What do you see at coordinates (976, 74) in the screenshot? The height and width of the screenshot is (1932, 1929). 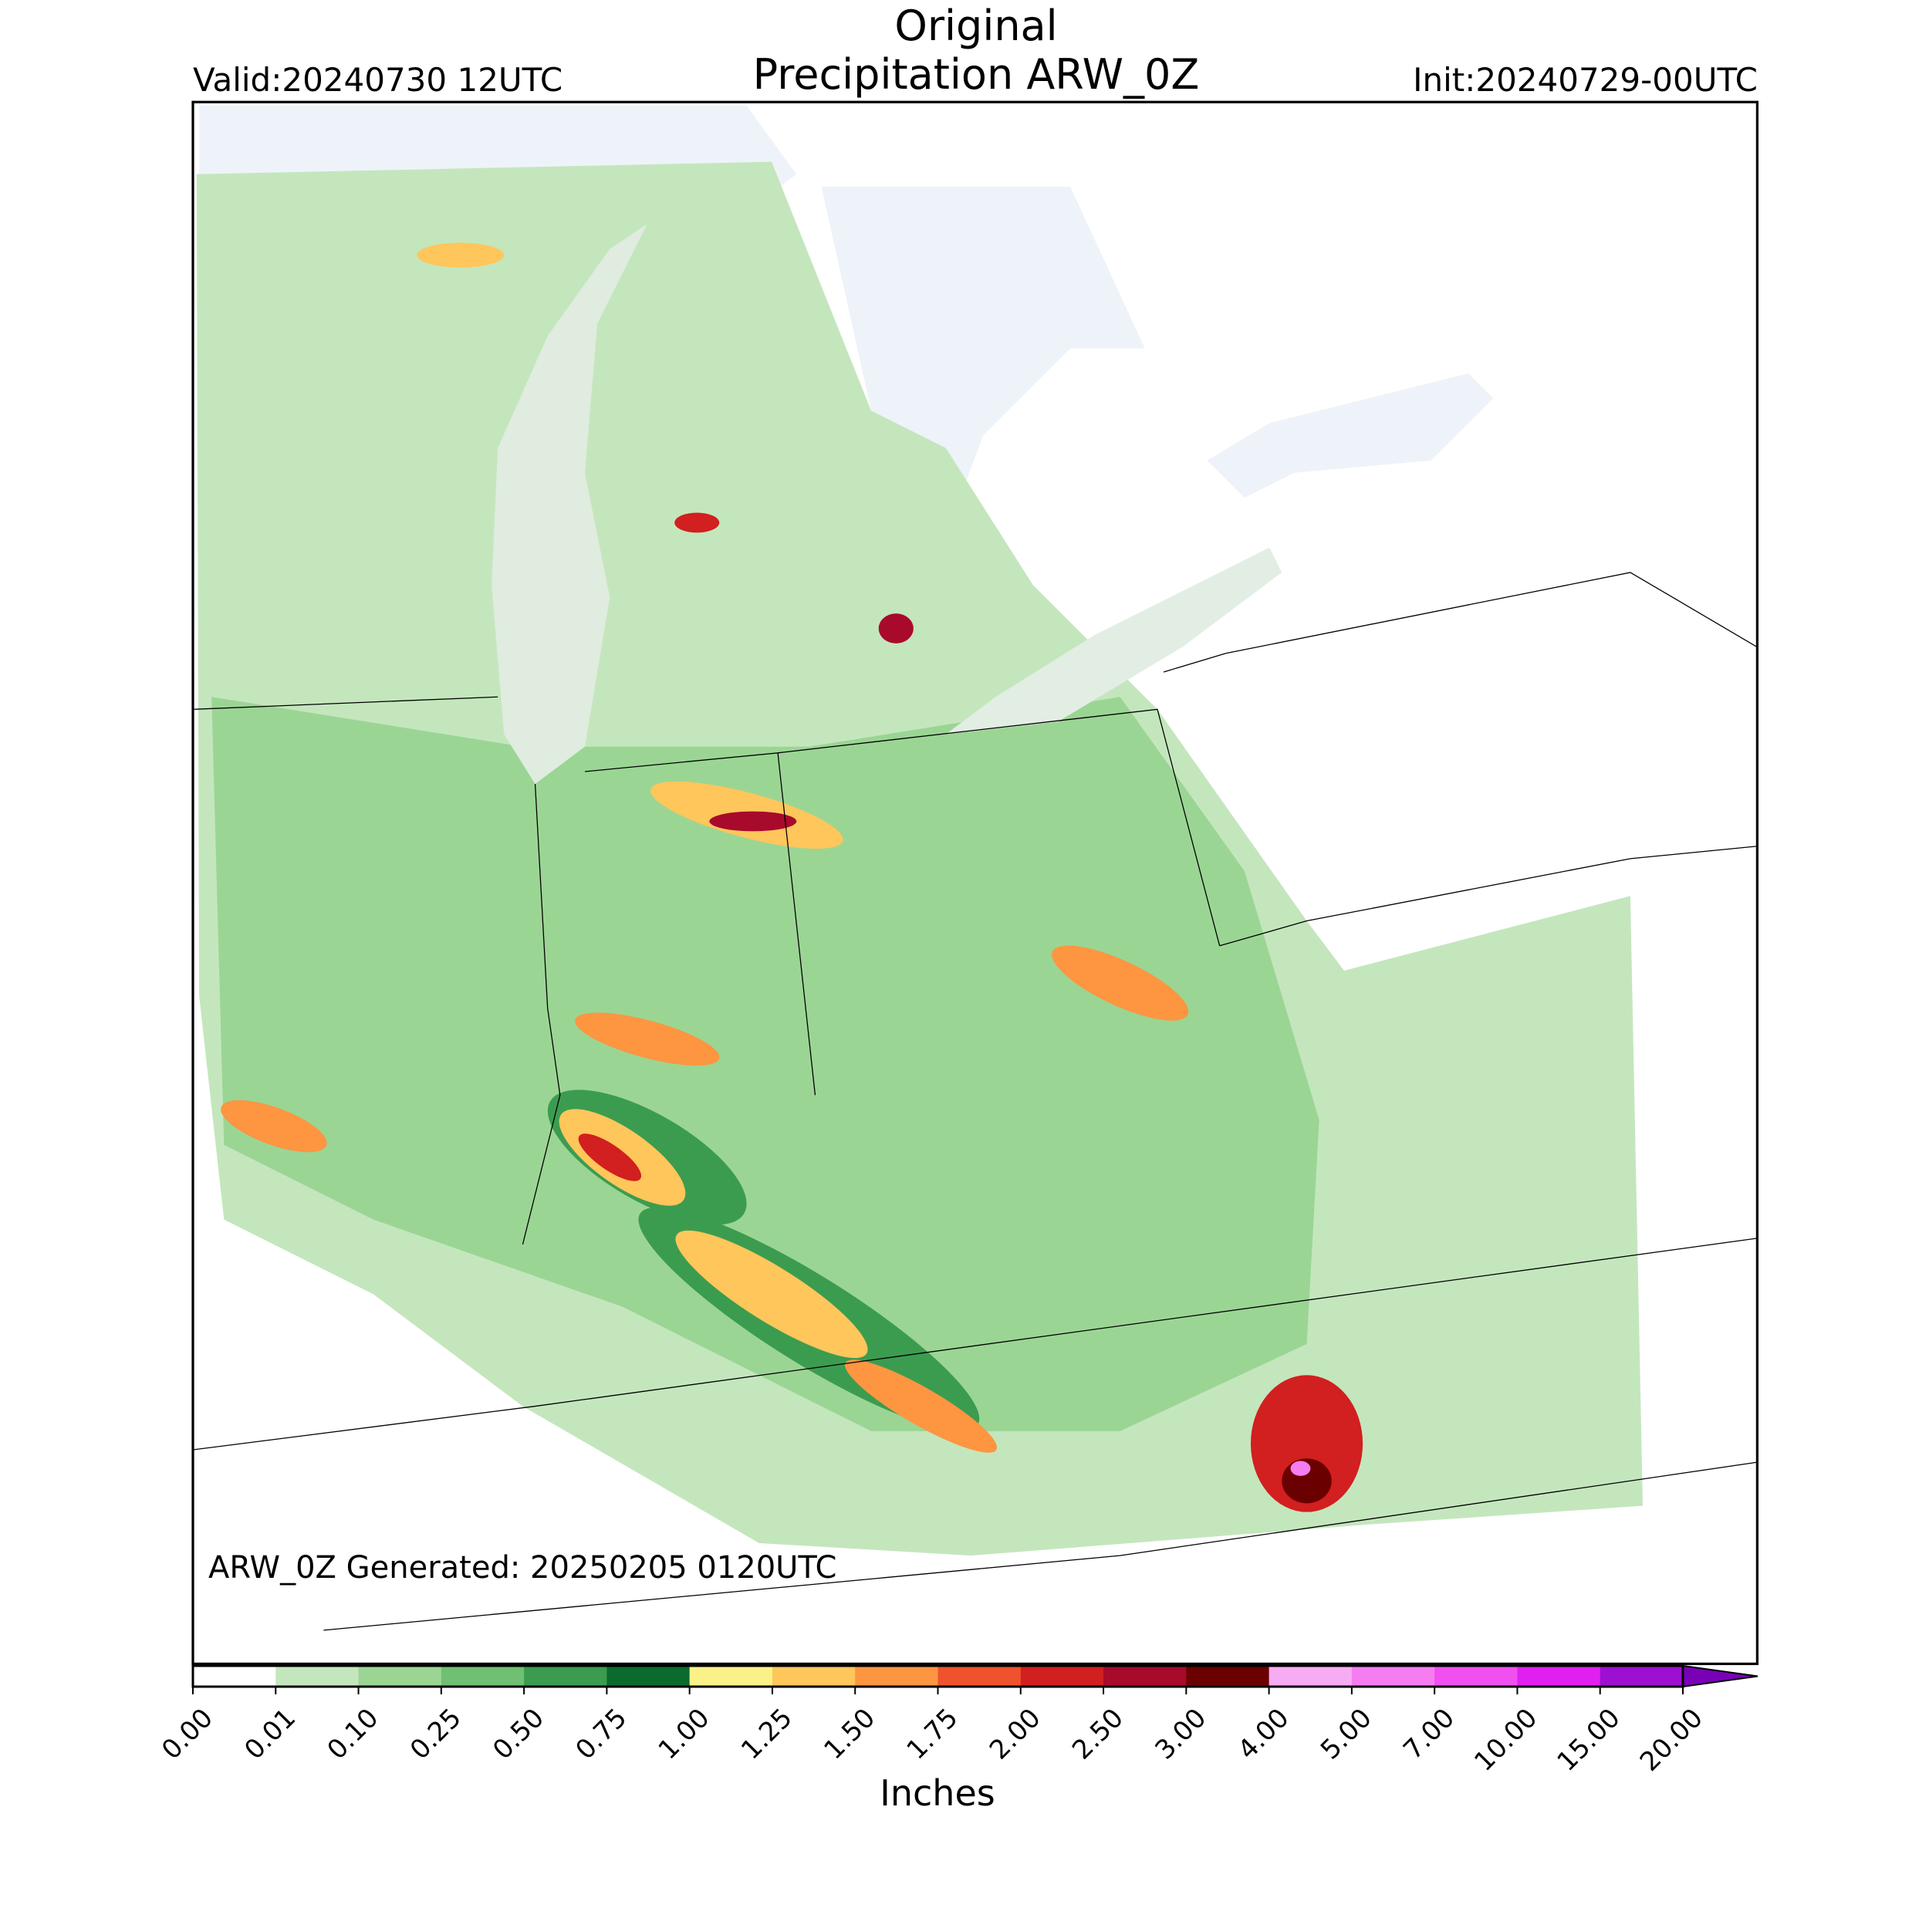 I see `title: Precipitation ARW_0Z` at bounding box center [976, 74].